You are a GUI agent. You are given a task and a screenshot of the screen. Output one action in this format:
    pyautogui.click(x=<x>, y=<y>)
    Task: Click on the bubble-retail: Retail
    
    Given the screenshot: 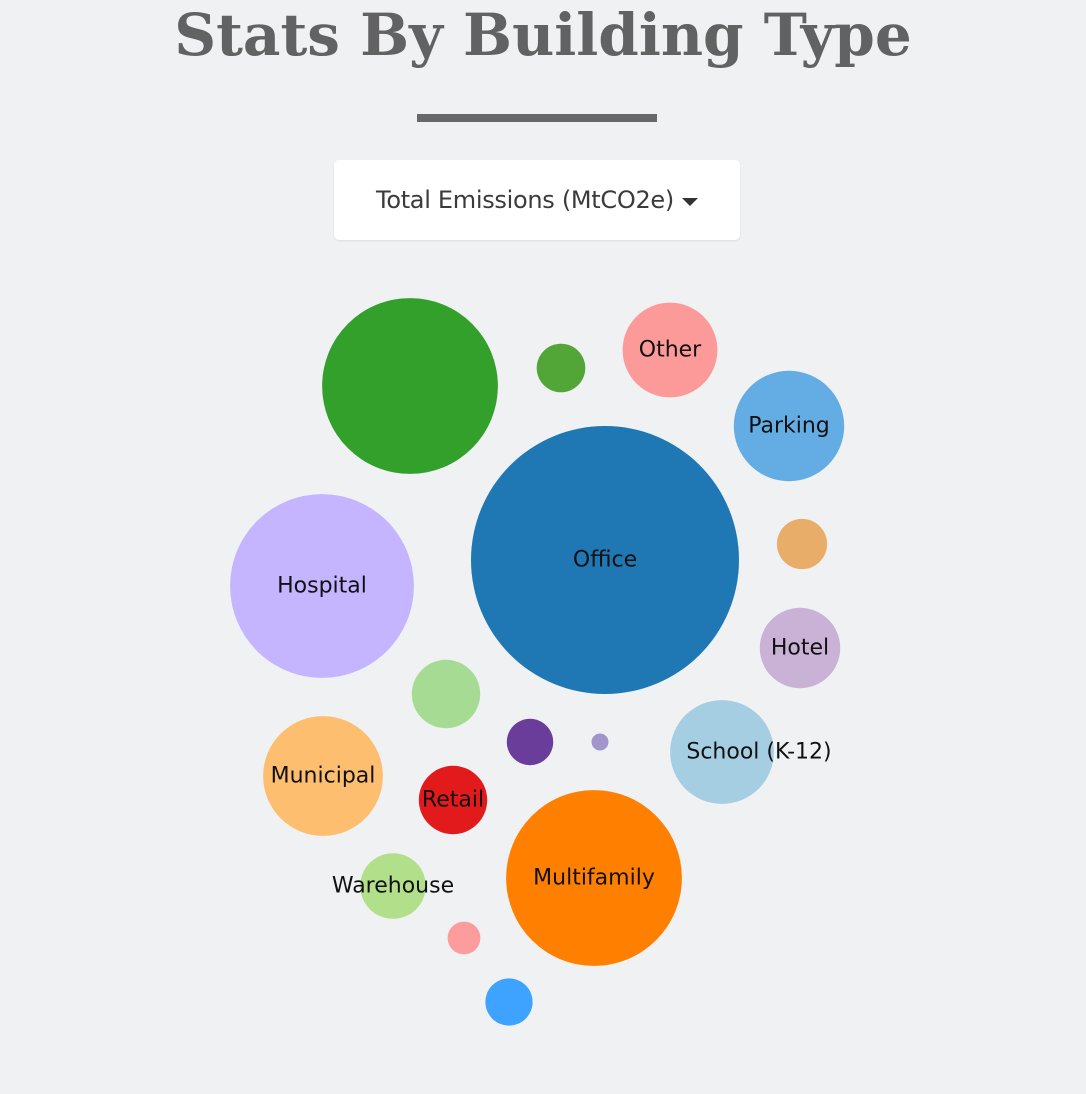 What is the action you would take?
    pyautogui.click(x=453, y=800)
    